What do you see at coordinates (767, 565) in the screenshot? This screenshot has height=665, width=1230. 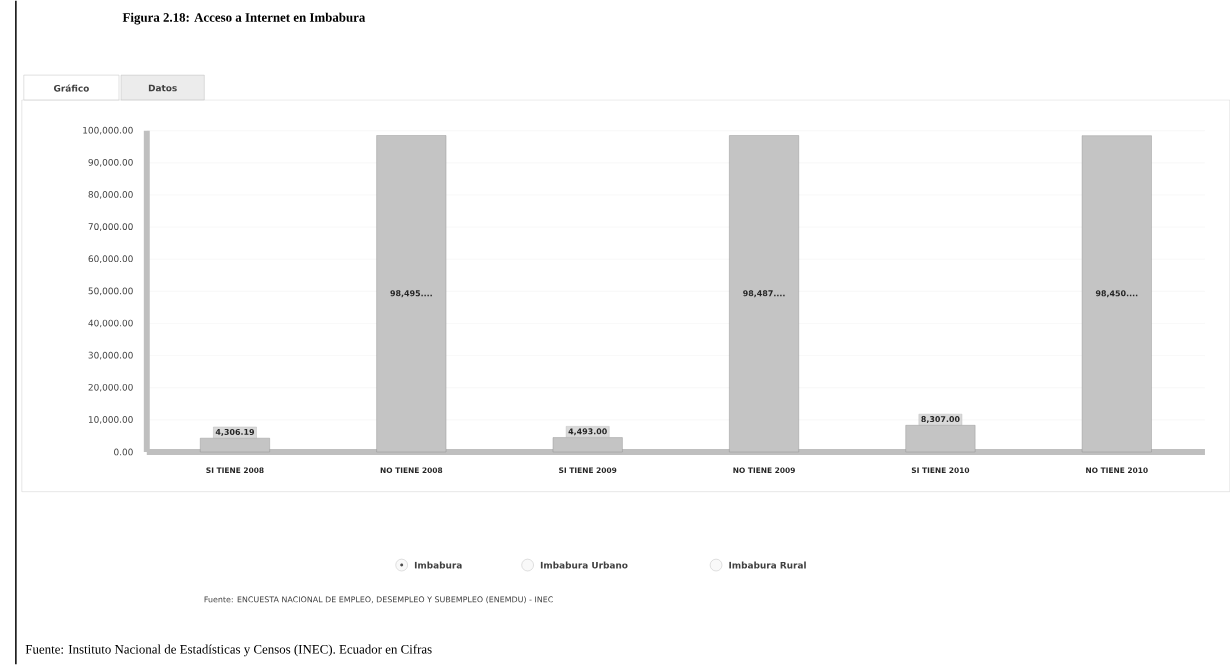 I see `text: Imbabura Rural` at bounding box center [767, 565].